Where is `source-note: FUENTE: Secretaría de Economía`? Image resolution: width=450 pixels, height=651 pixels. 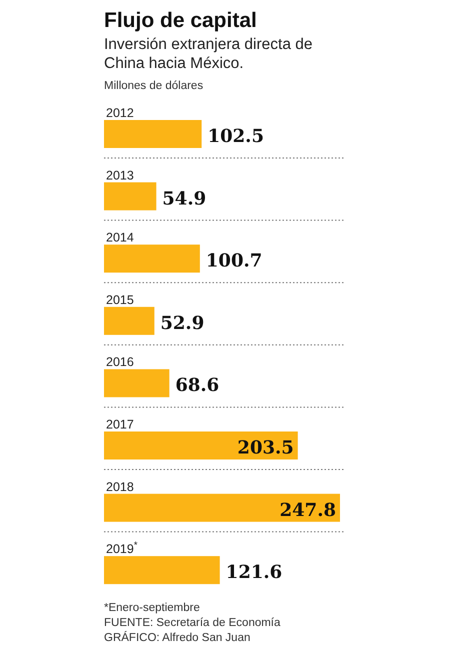 source-note: FUENTE: Secretaría de Economía is located at coordinates (193, 623).